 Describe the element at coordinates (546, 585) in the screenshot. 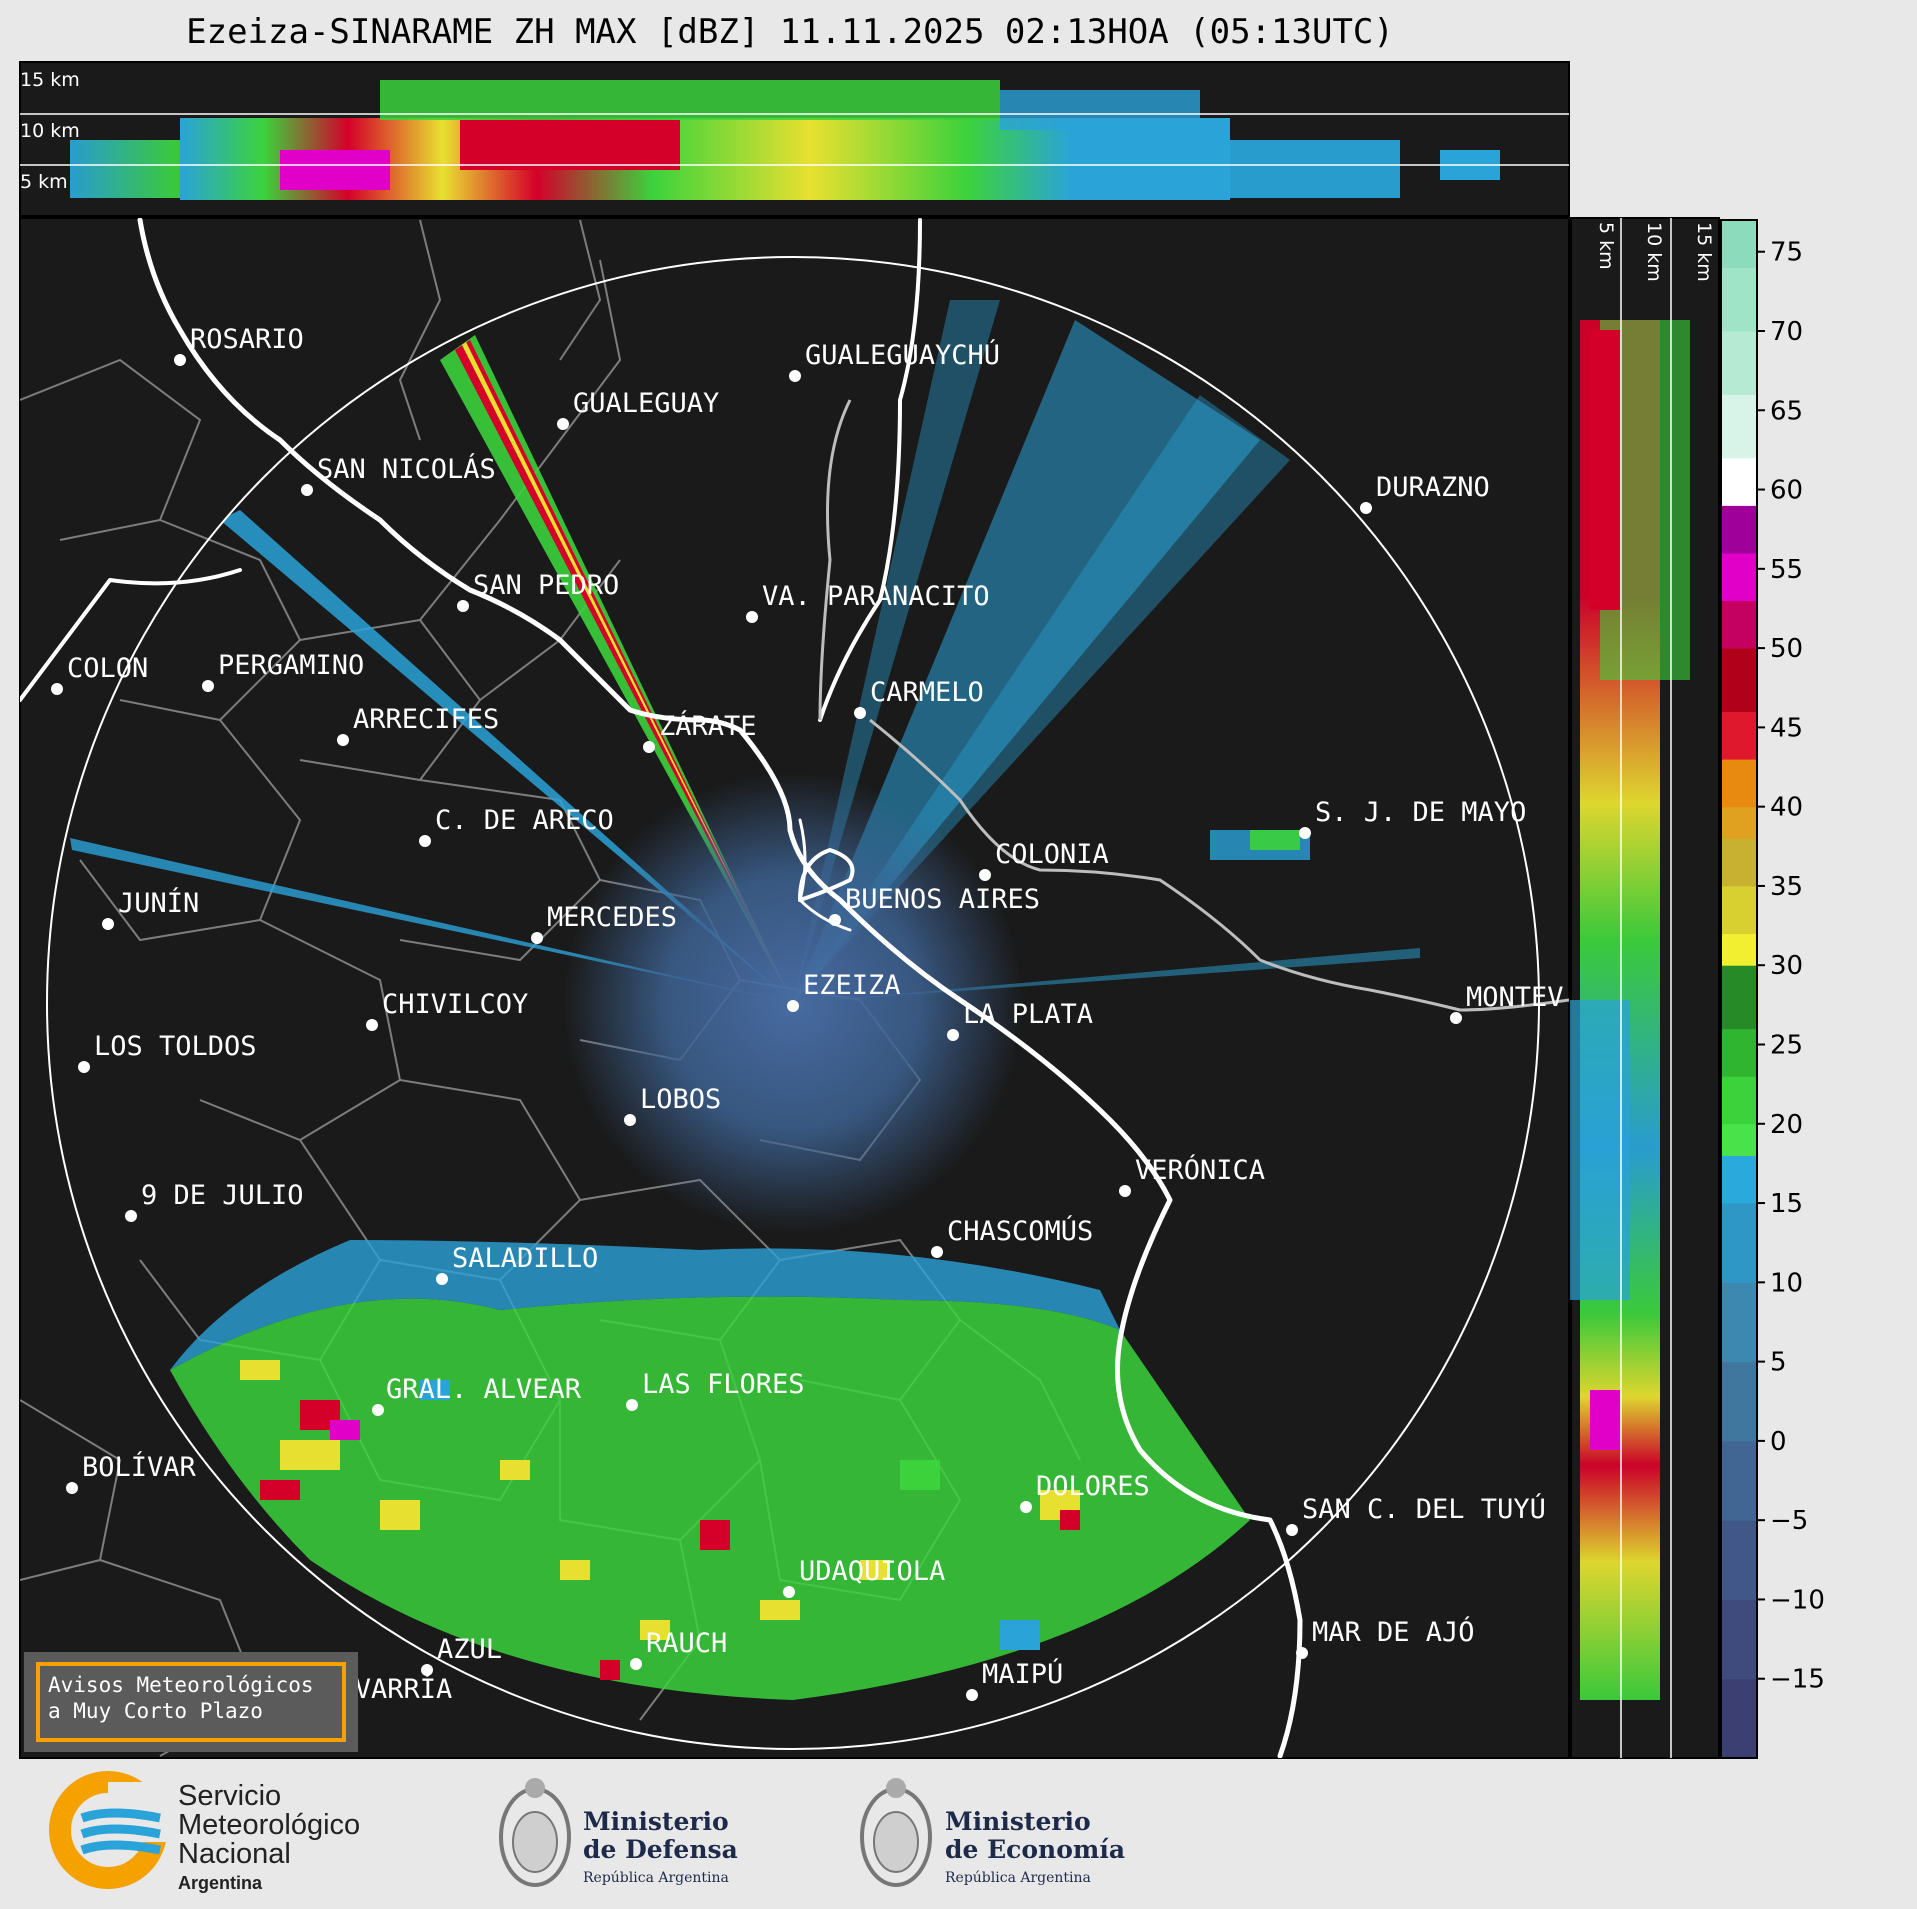

I see `city-label: SAN PEDRO` at that location.